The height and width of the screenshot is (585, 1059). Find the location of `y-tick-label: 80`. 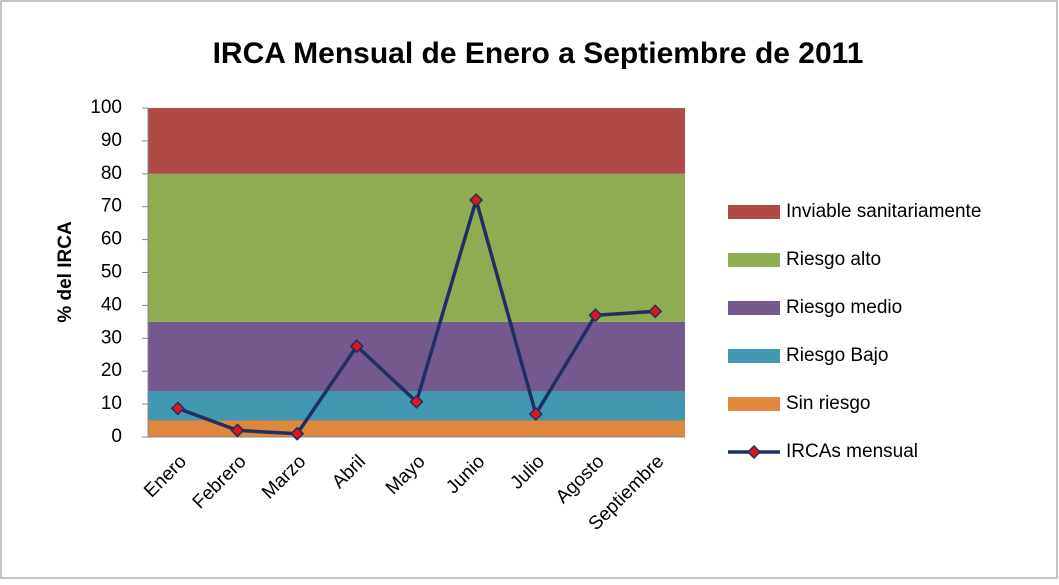

y-tick-label: 80 is located at coordinates (111, 173).